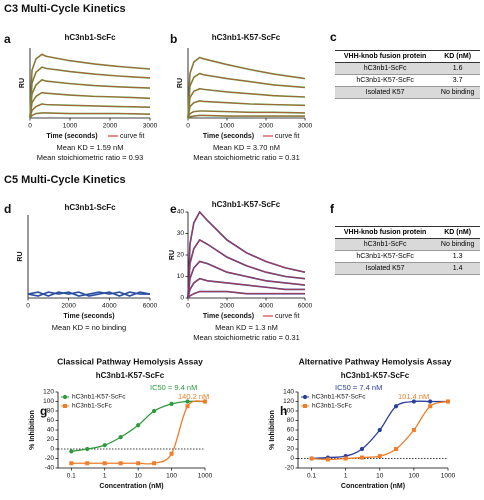 This screenshot has height=500, width=484. I want to click on annotation: 101.4 nM, so click(413, 396).